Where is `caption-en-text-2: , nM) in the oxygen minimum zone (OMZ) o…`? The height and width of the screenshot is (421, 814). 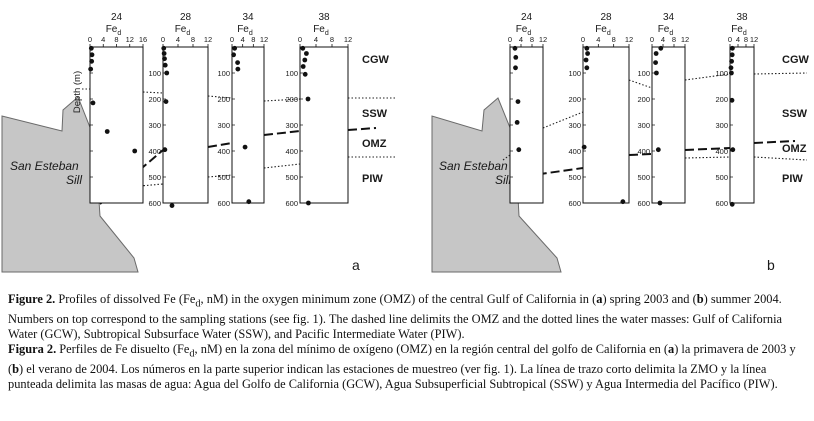
caption-en-text-2: , nM) in the oxygen minimum zone (OMZ) o… is located at coordinates (398, 299).